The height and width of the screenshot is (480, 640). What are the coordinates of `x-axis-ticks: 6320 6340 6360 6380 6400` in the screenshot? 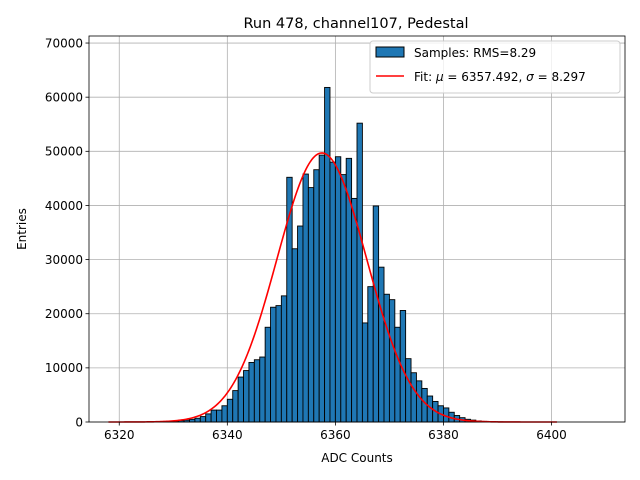 It's located at (335, 432).